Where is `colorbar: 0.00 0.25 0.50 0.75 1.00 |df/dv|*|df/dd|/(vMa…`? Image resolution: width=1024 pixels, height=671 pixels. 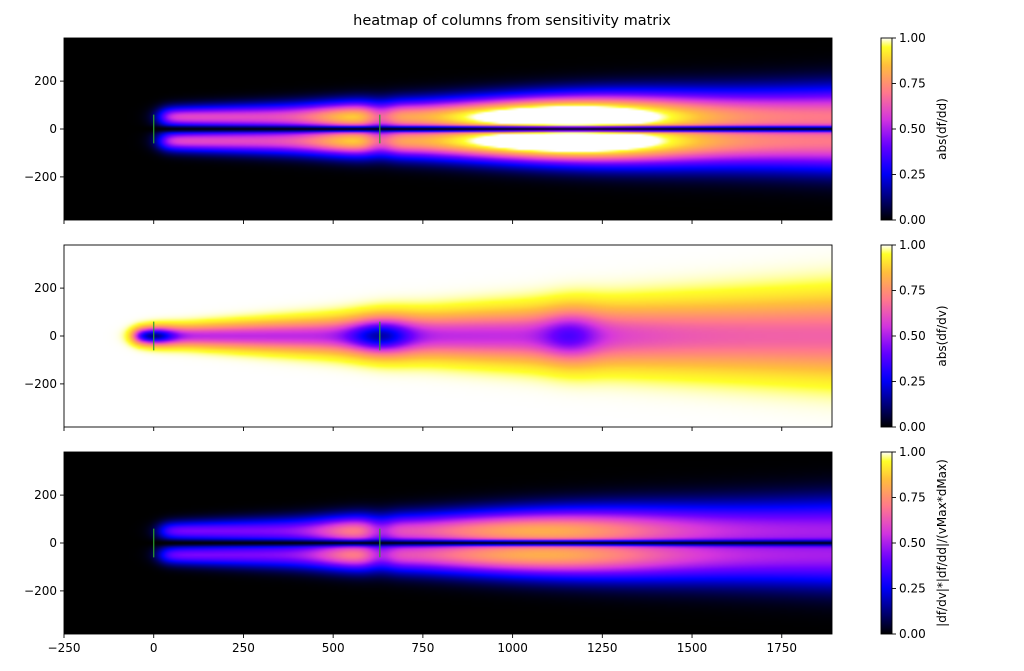
colorbar: 0.00 0.25 0.50 0.75 1.00 |df/dv|*|df/dd|/(vMa… is located at coordinates (914, 543).